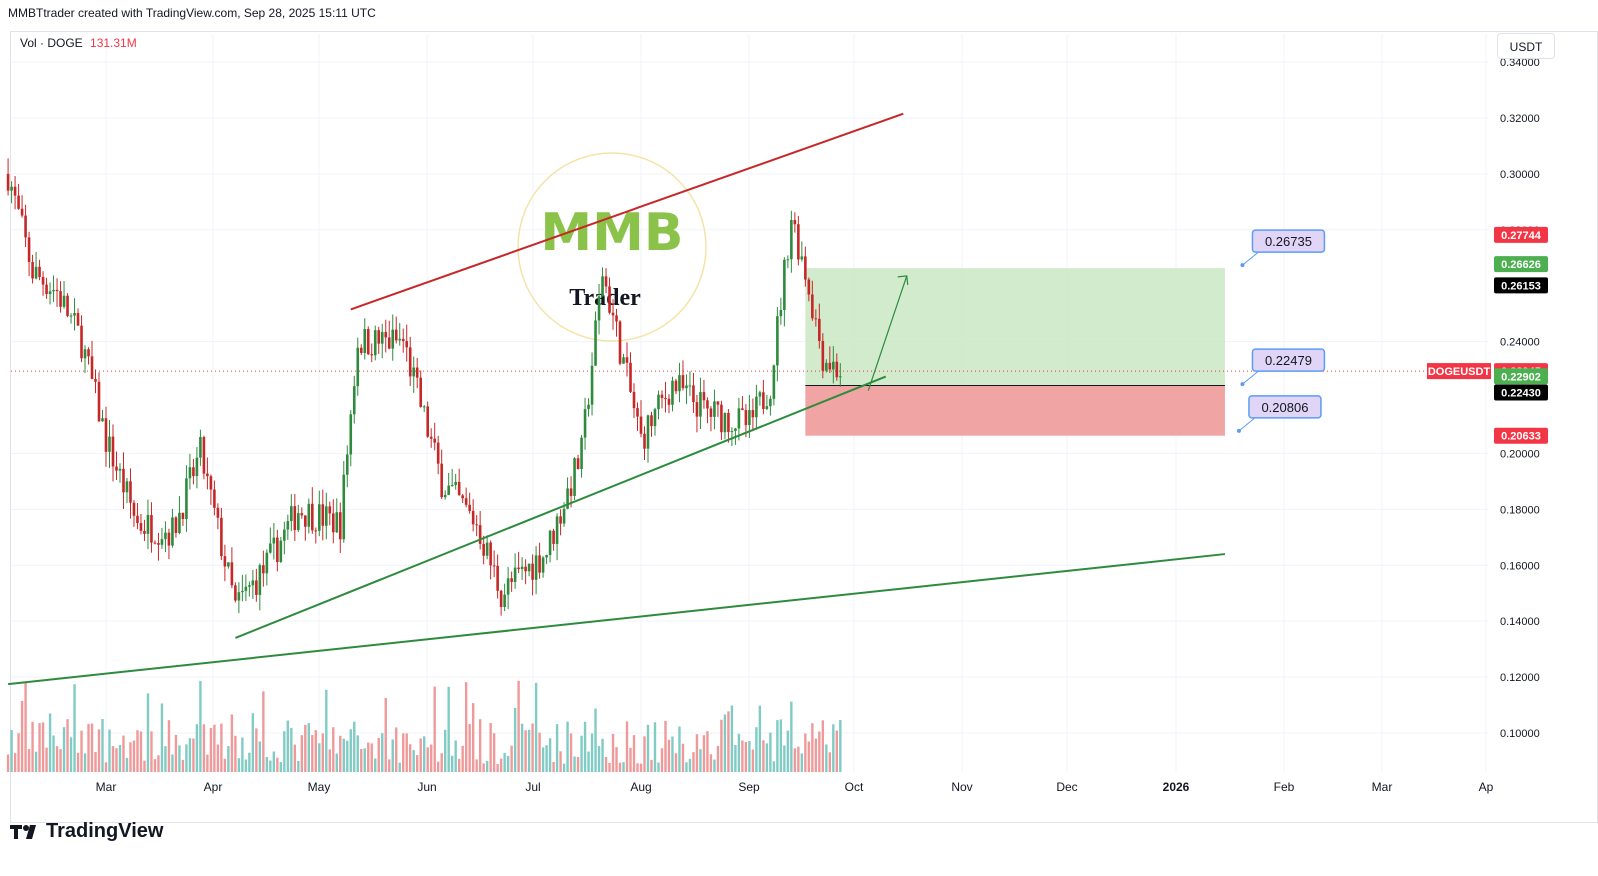 The image size is (1598, 876). What do you see at coordinates (616, 619) in the screenshot?
I see `support-trendline` at bounding box center [616, 619].